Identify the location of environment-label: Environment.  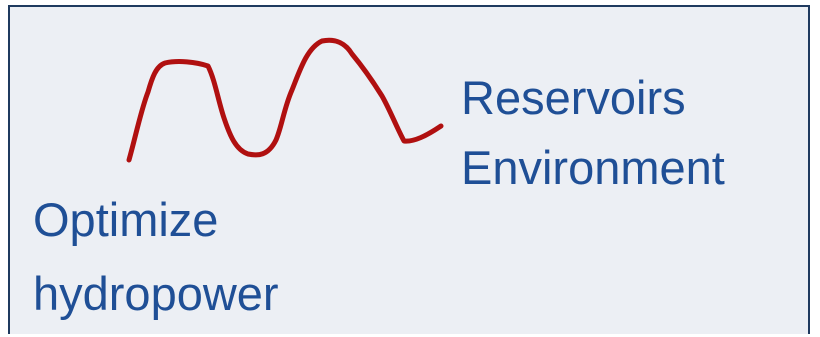
(593, 167).